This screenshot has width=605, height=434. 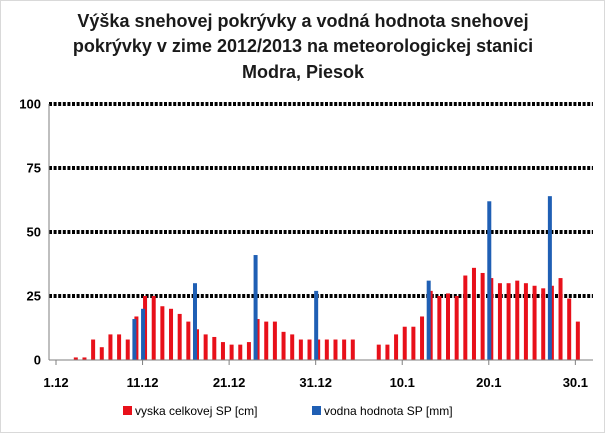 I want to click on y-tick-labels: 0 25 50 75 100, so click(x=30, y=232).